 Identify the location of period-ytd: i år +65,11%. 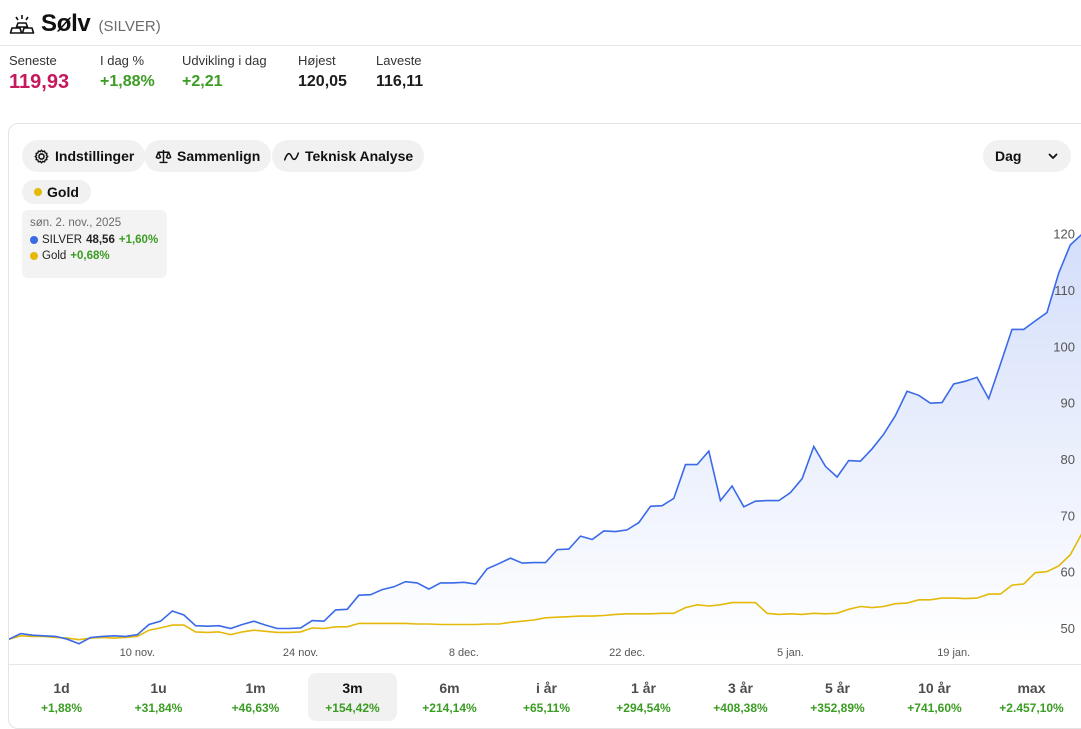
(546, 697).